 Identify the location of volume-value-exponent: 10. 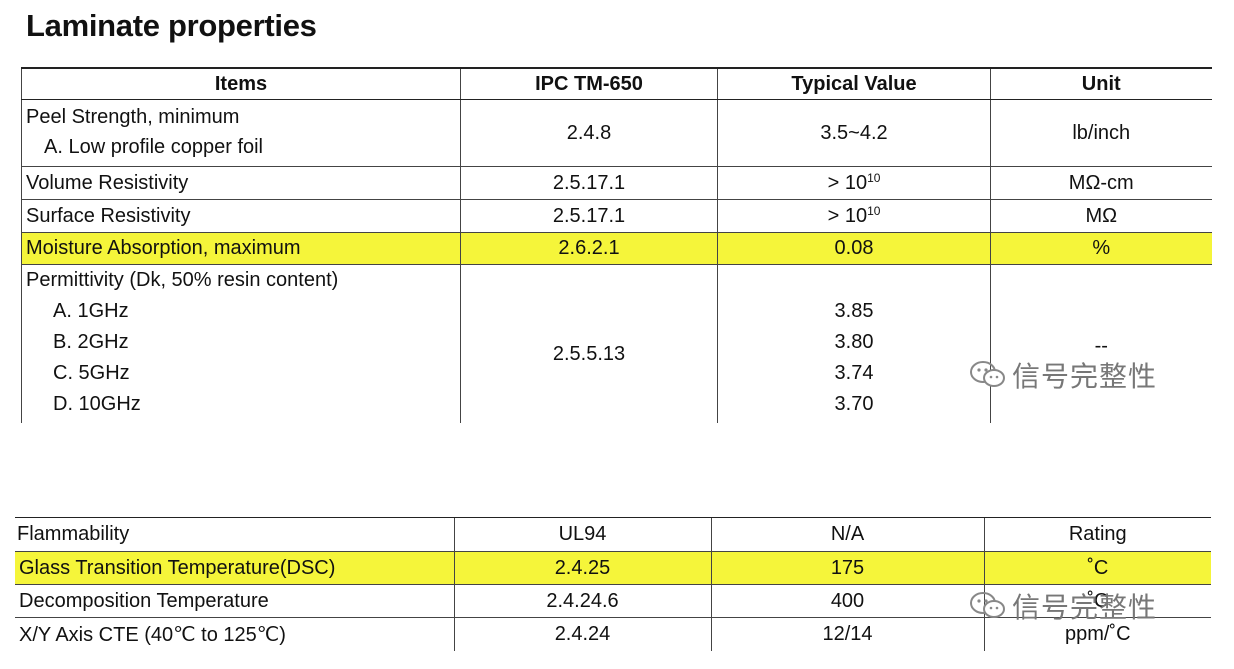
(874, 177).